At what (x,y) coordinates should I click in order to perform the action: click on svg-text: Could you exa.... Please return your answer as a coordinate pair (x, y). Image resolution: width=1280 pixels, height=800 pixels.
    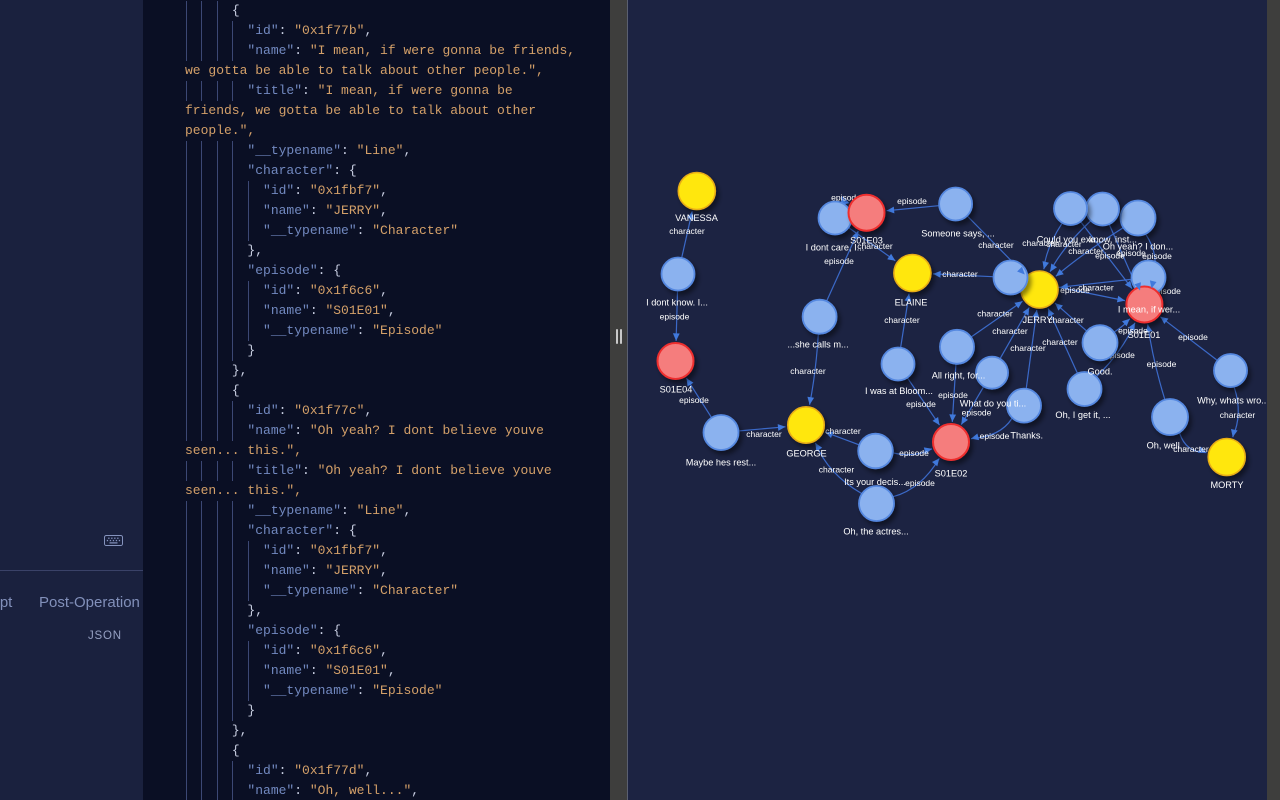
    Looking at the image, I should click on (1070, 240).